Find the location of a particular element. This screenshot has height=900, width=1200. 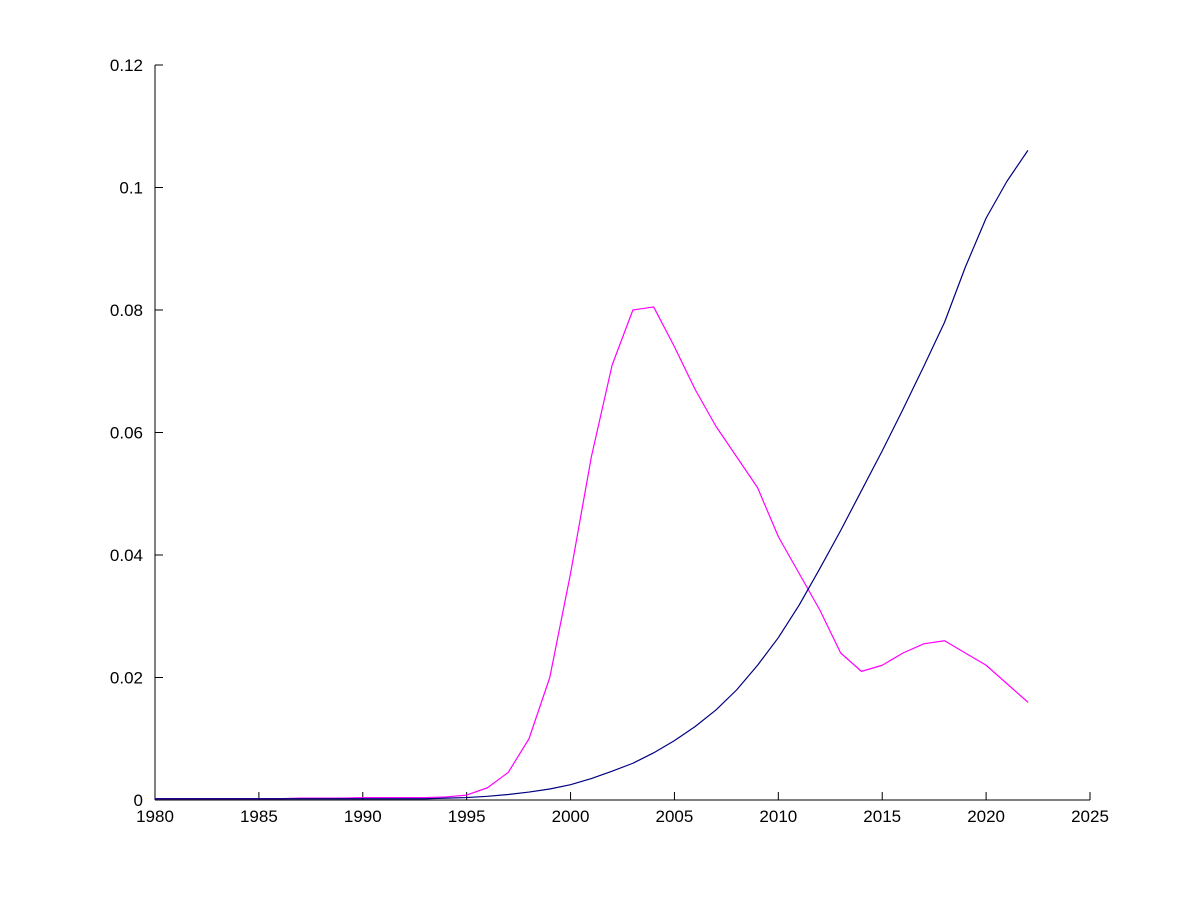

y-tick-label: 0.06 is located at coordinates (126, 433).